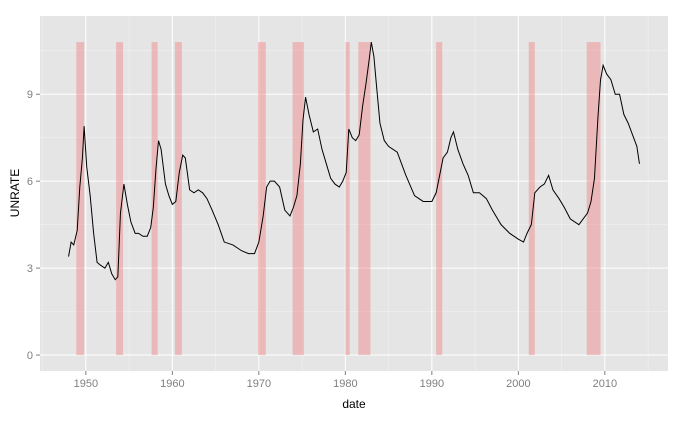  Describe the element at coordinates (518, 384) in the screenshot. I see `x-tick-label: 2000` at that location.